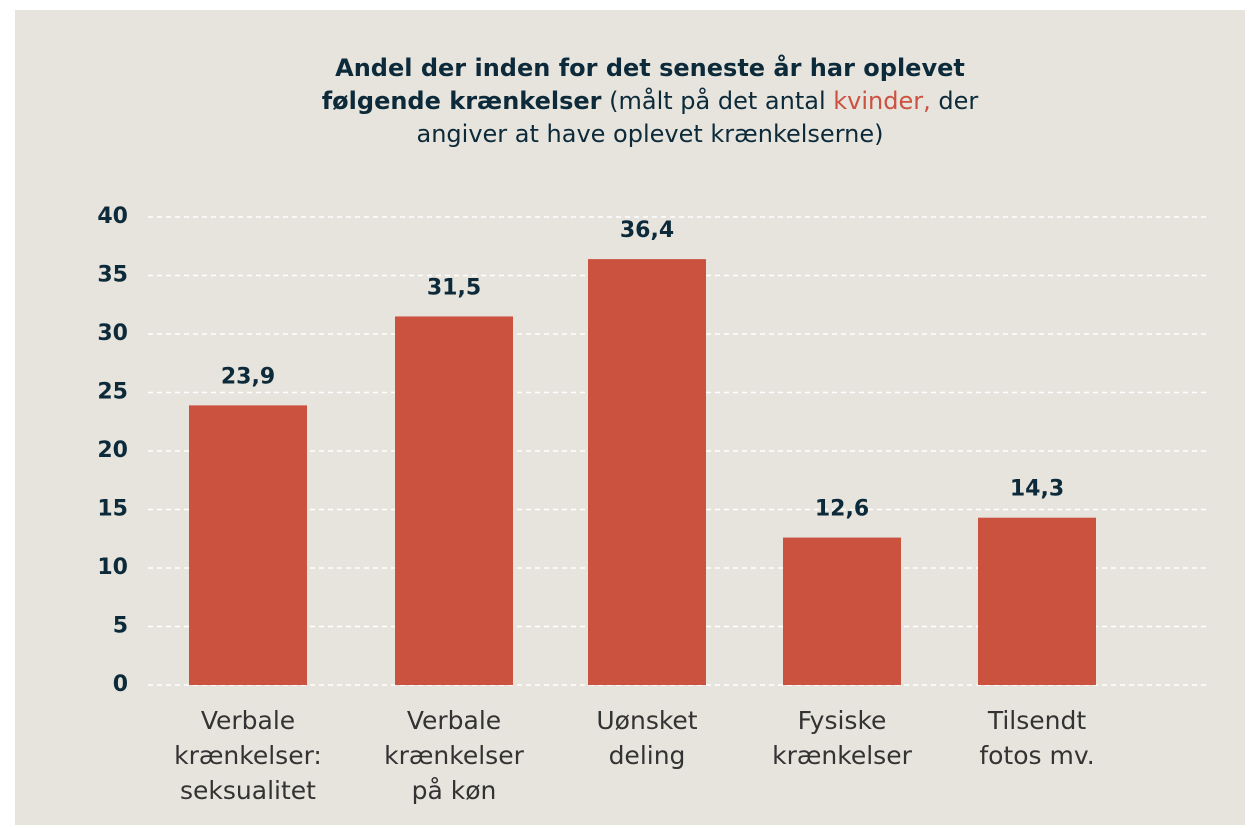 Image resolution: width=1259 pixels, height=828 pixels. Describe the element at coordinates (120, 684) in the screenshot. I see `y-tick-label: 0` at that location.